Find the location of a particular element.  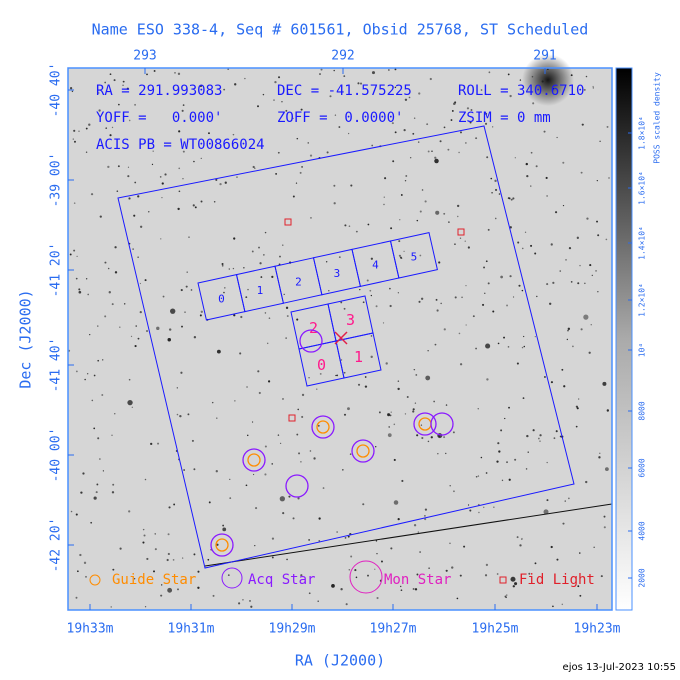

bottom-tick-label: 19h23m is located at coordinates (597, 629).